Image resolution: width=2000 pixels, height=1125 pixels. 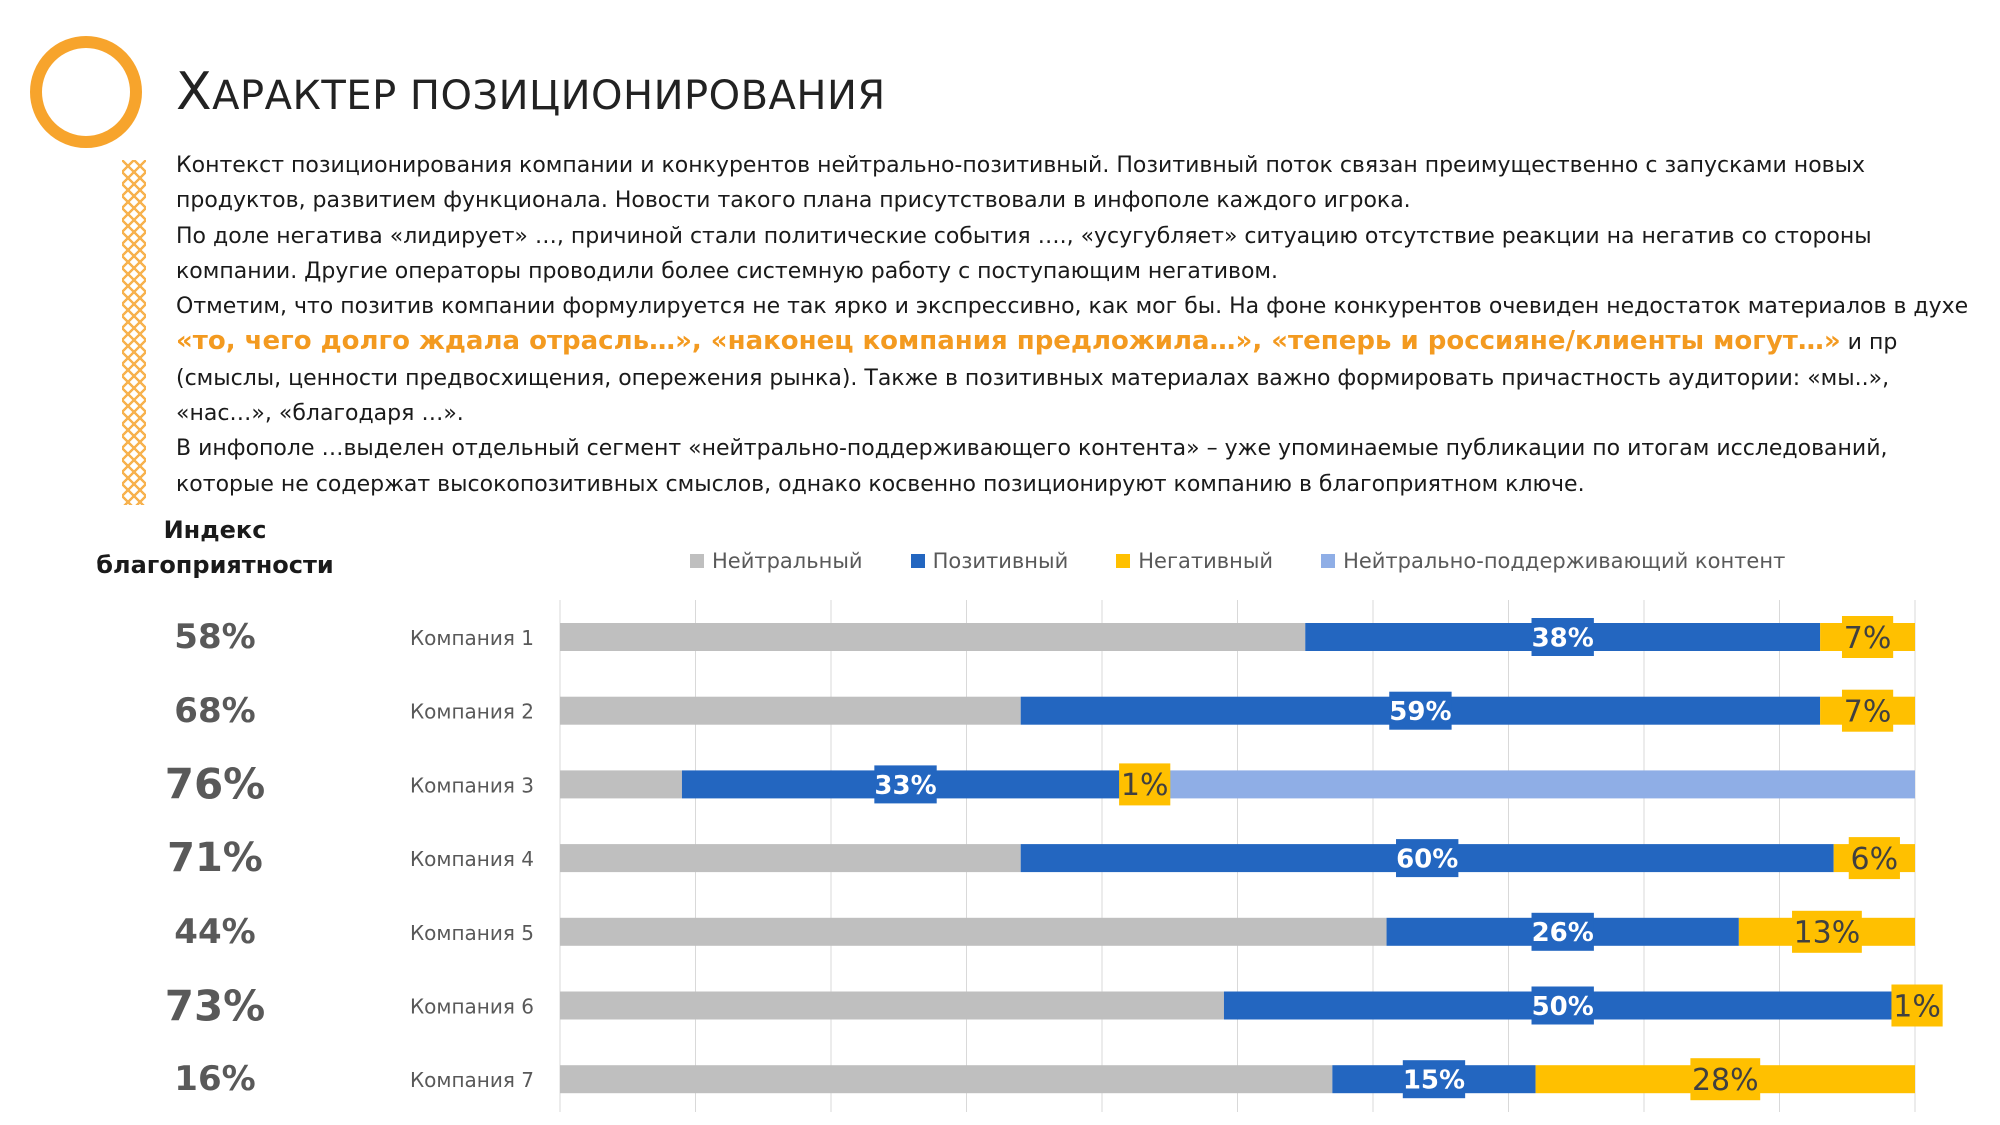 What do you see at coordinates (215, 530) in the screenshot?
I see `index-label-line-1: Индекс` at bounding box center [215, 530].